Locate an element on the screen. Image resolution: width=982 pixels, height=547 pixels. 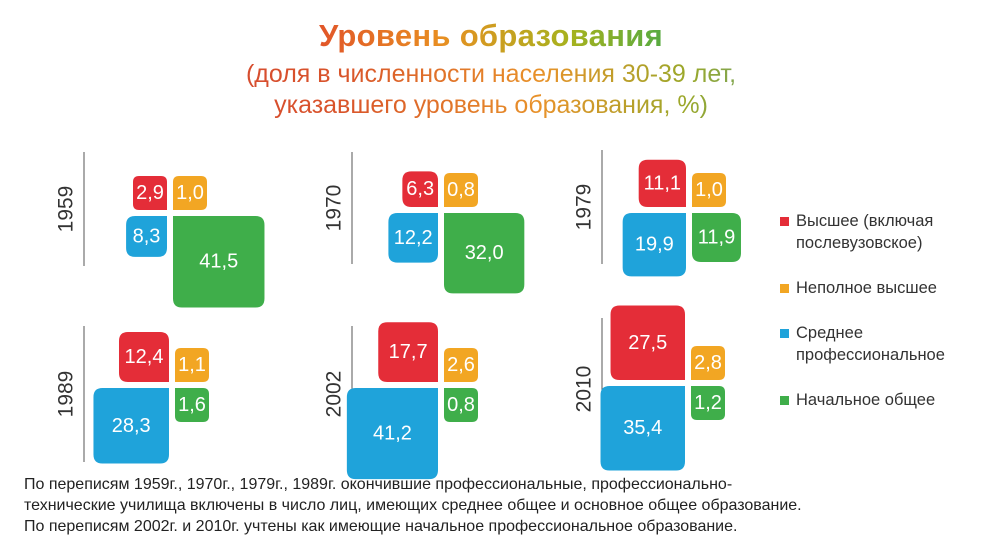
legend-label-primary-general: Начальное общее is located at coordinates (866, 400).